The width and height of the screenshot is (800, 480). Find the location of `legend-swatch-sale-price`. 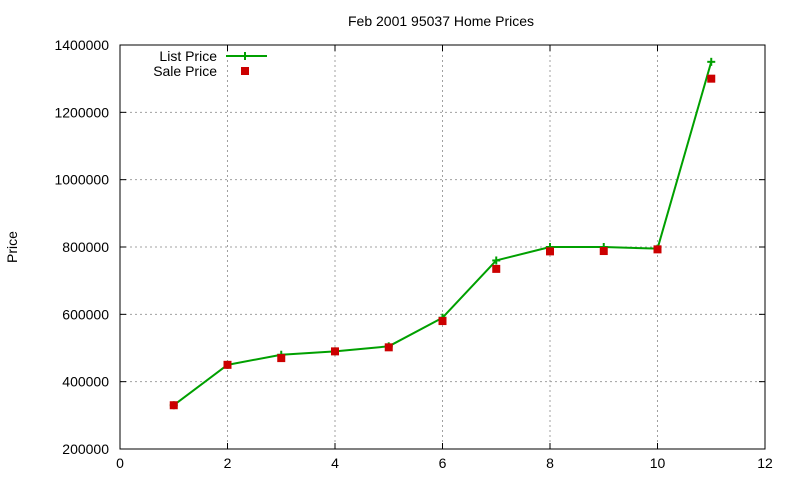

legend-swatch-sale-price is located at coordinates (245, 71).